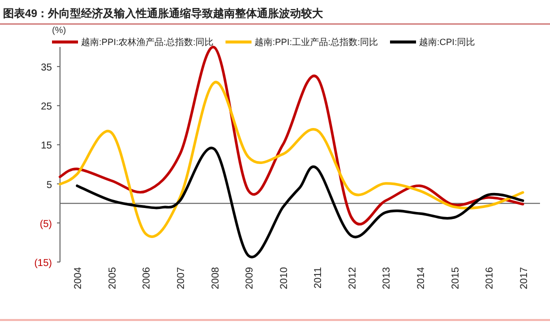 The height and width of the screenshot is (324, 550). What do you see at coordinates (163, 13) in the screenshot?
I see `chart-title: 图表49：外向型经济及输入性通胀通缩导致越南整体通胀波动较大` at bounding box center [163, 13].